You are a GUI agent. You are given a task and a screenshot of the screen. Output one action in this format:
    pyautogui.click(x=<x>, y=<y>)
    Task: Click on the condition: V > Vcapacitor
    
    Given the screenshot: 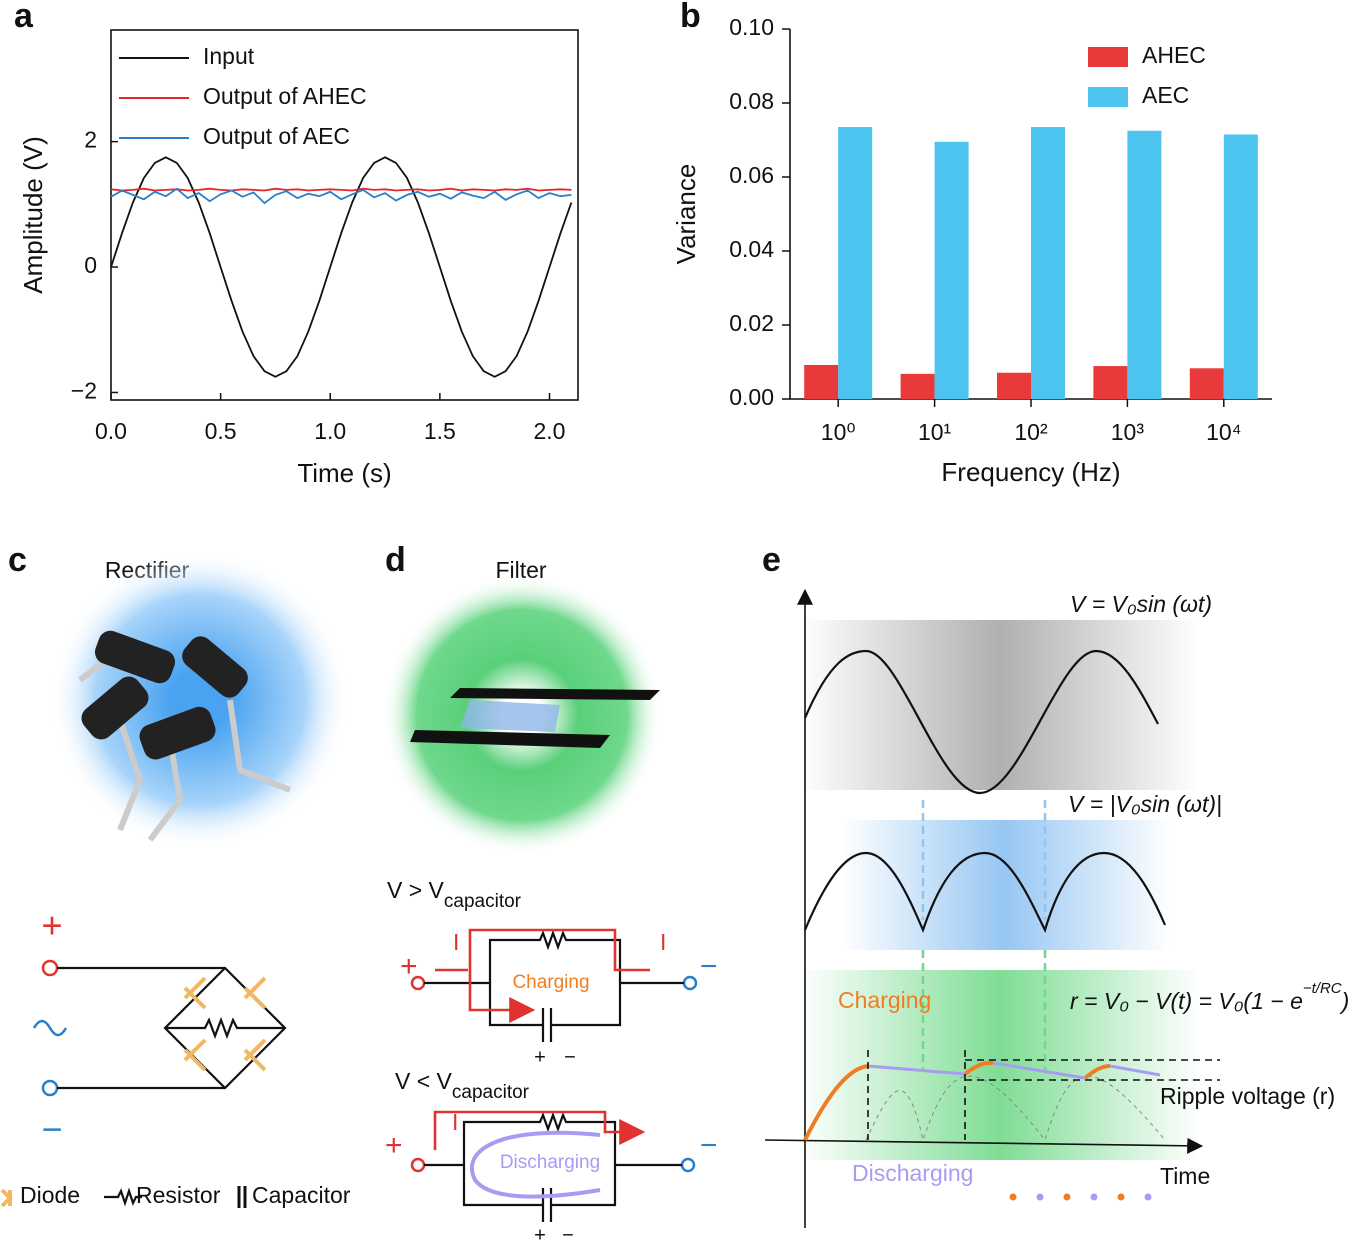 What is the action you would take?
    pyautogui.click(x=454, y=894)
    